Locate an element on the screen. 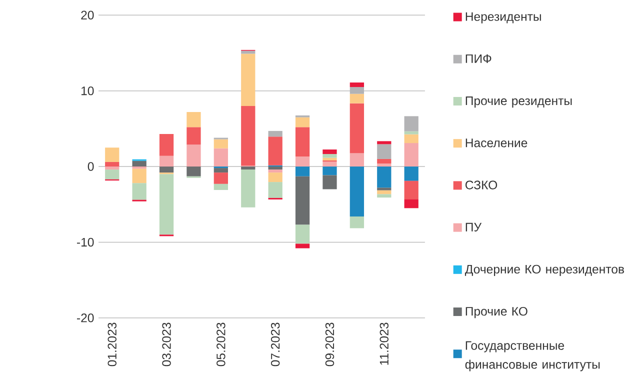  x-tick-label: 11.2023 is located at coordinates (384, 343).